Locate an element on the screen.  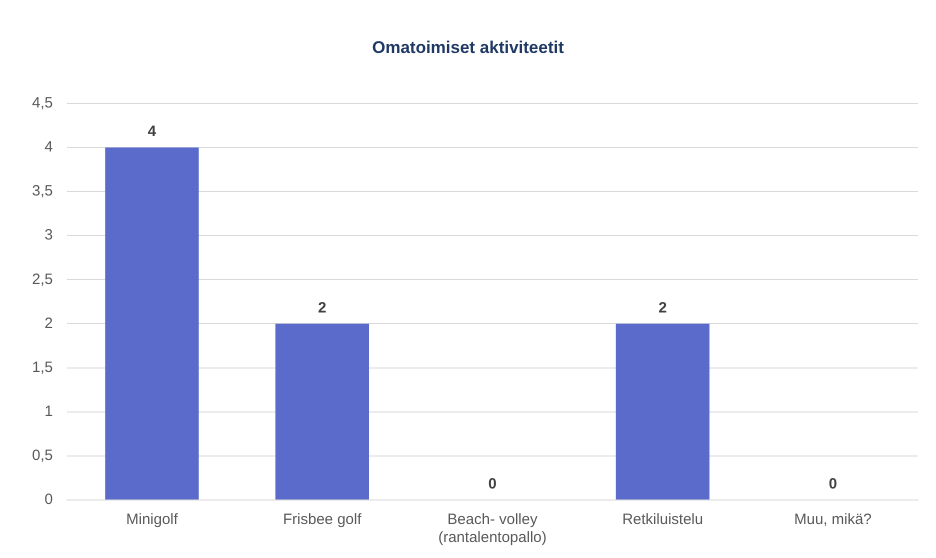
data-label: 4 is located at coordinates (152, 131).